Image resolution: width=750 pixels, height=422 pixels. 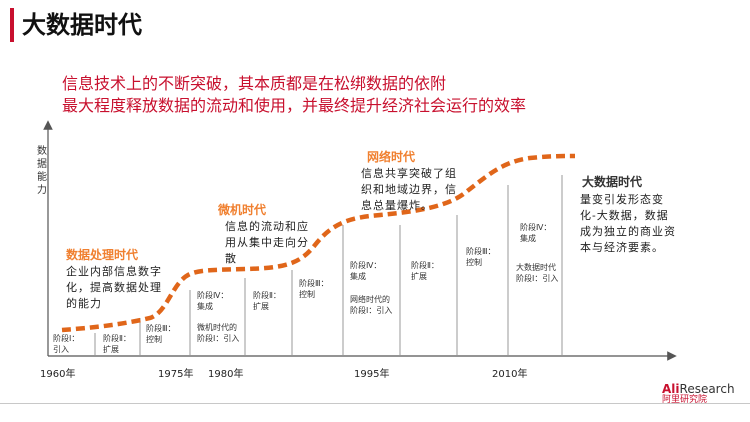 I want to click on year-label: 2010年, so click(x=510, y=374).